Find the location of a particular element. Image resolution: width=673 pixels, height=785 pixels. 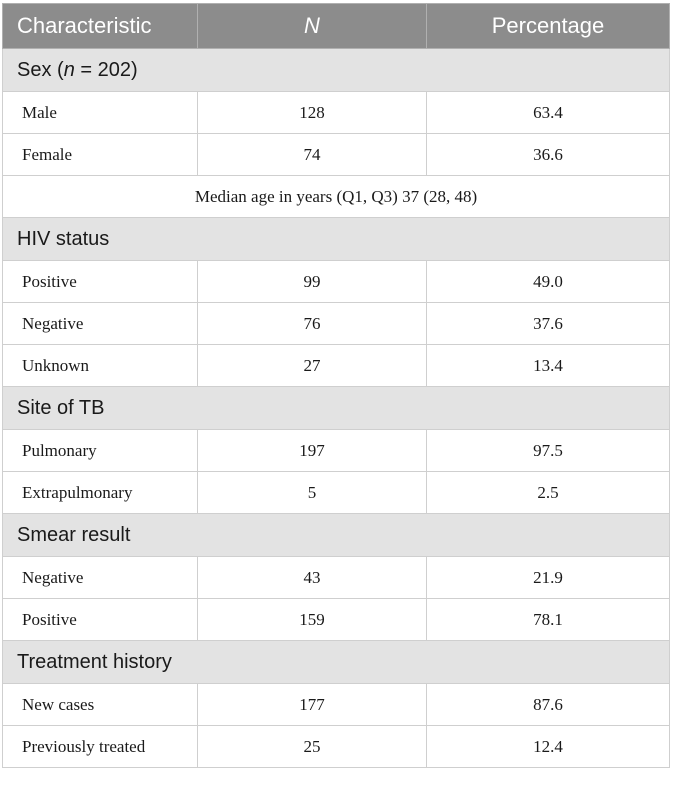

section-title: Site of TB is located at coordinates (336, 408).